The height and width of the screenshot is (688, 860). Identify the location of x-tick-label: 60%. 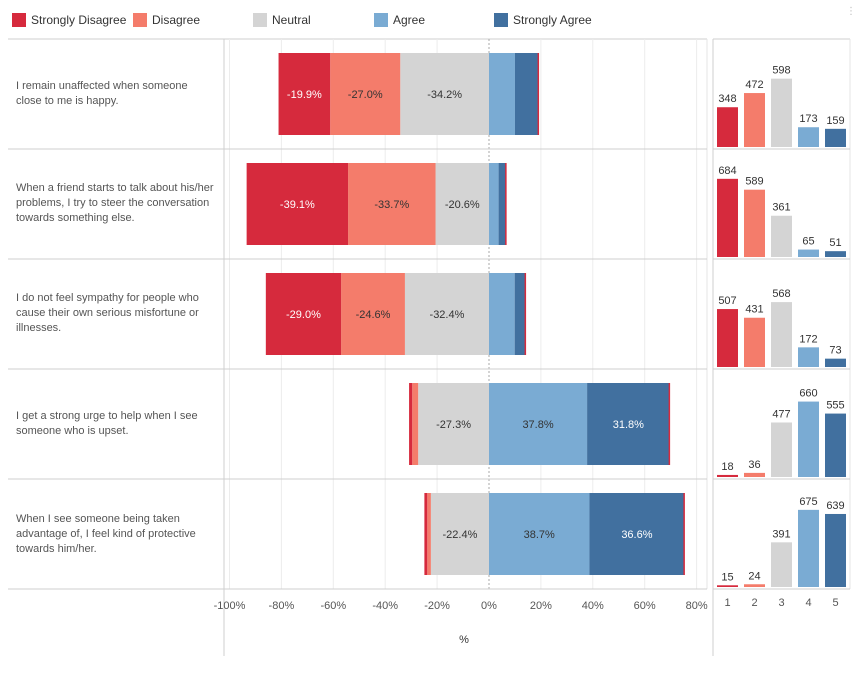
(645, 606).